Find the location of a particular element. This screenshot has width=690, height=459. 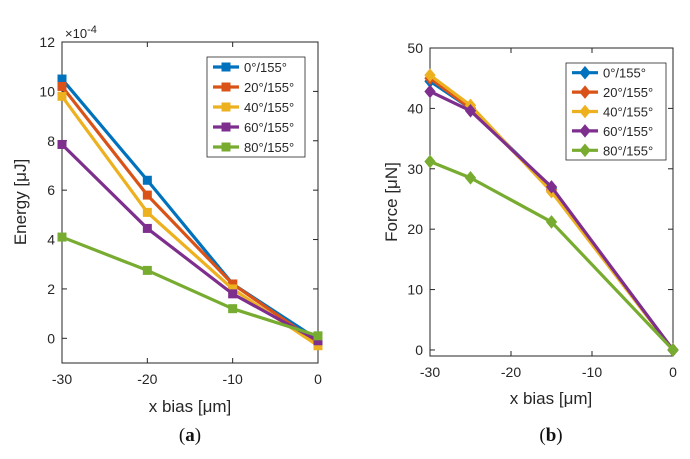

y-axis-label: Force [μN] is located at coordinates (391, 202).